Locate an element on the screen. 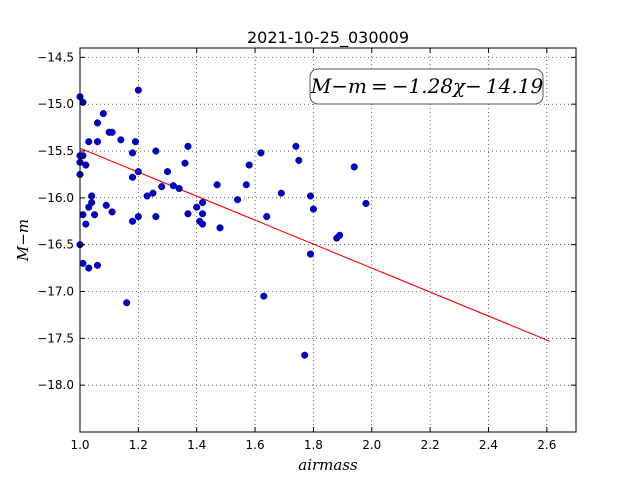  y-tick-label: −16.0 is located at coordinates (55, 198).